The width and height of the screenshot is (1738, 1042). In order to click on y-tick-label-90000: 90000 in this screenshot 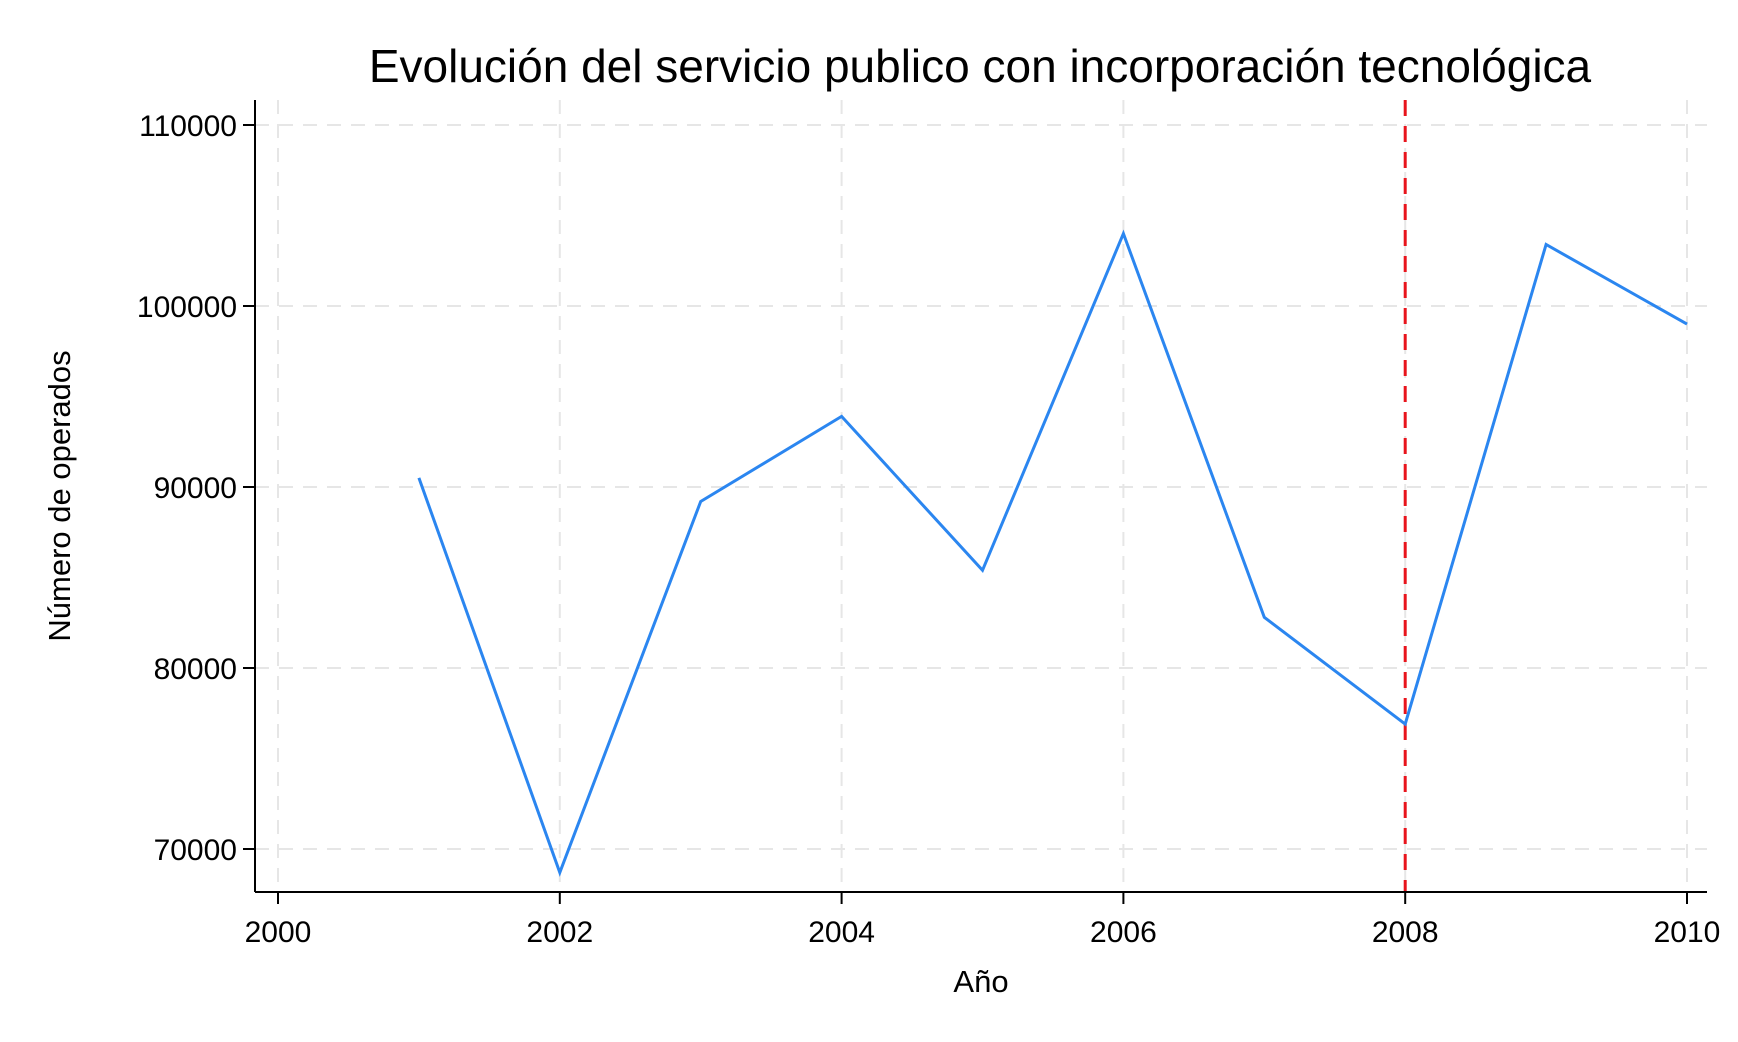, I will do `click(195, 488)`.